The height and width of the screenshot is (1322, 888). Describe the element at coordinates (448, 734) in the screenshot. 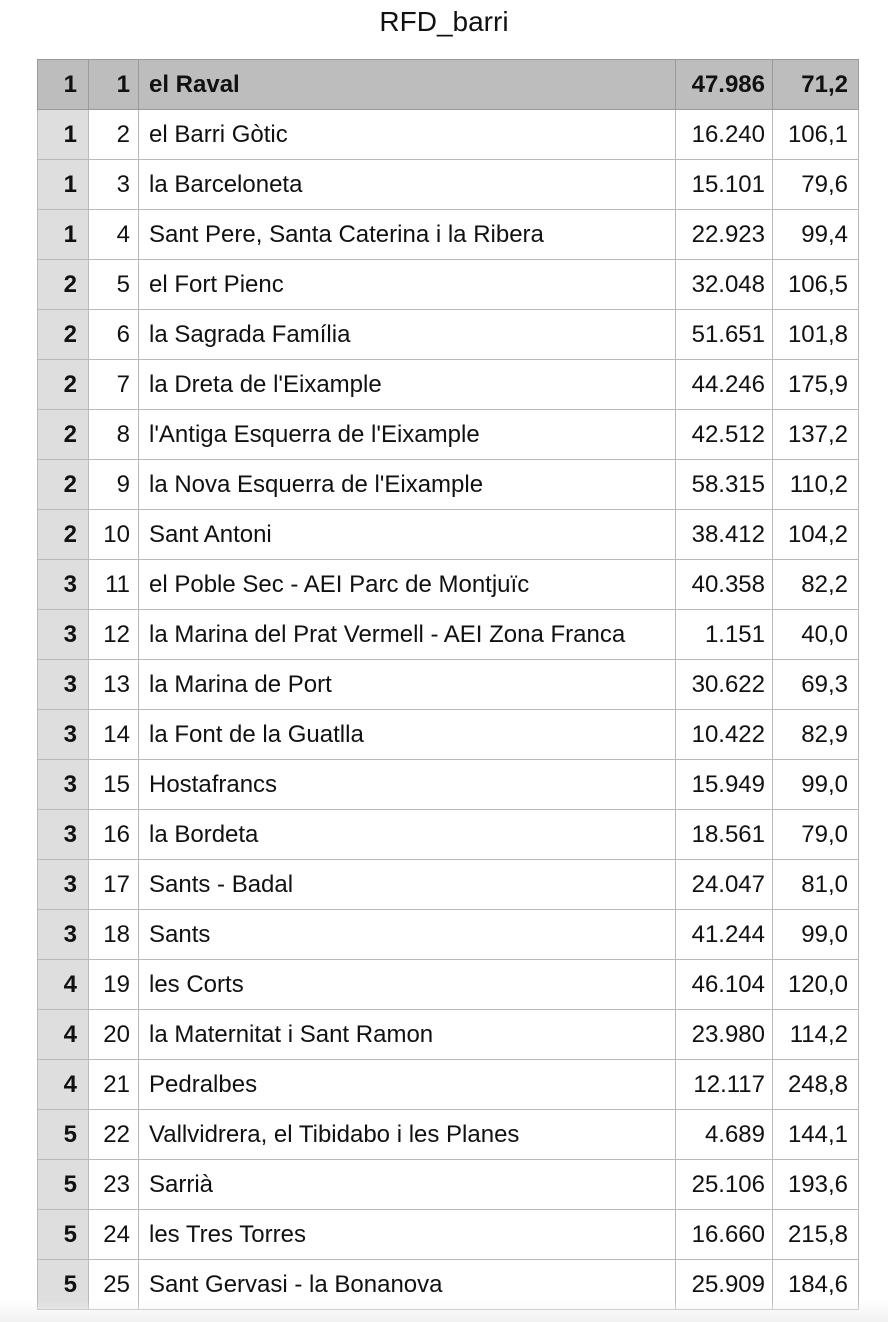

I see `table-row: 3 14 la Font de la Guatlla 10.422 82,9` at that location.